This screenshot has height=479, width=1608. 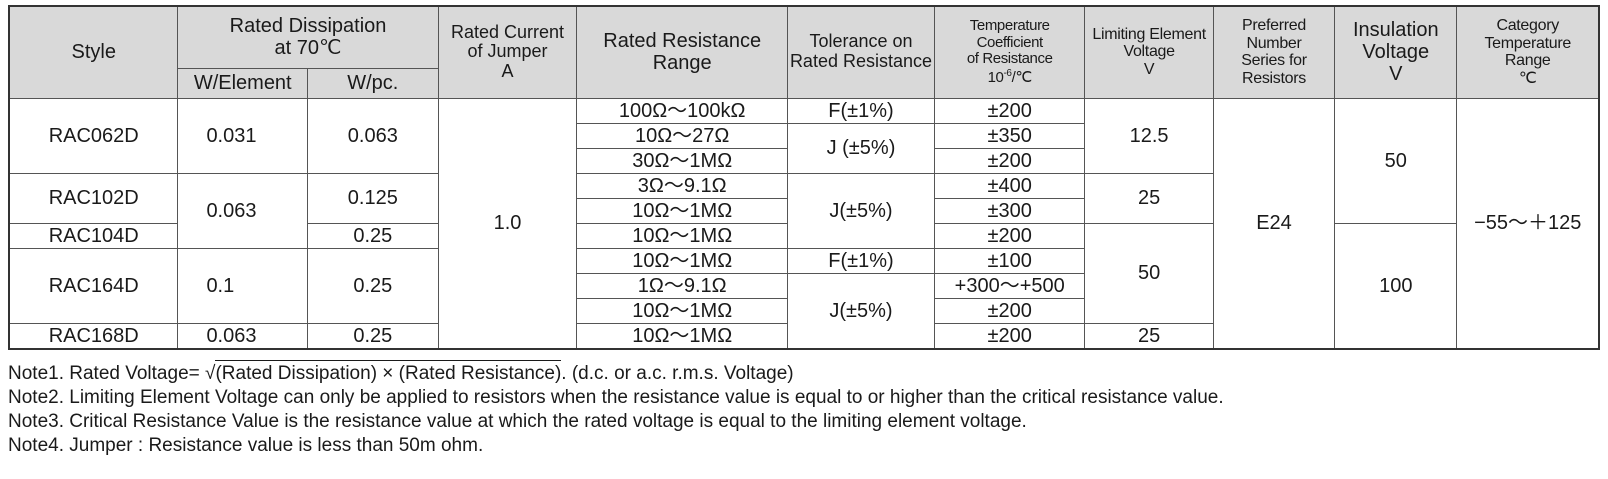 What do you see at coordinates (242, 83) in the screenshot?
I see `header-w-element: W/Element` at bounding box center [242, 83].